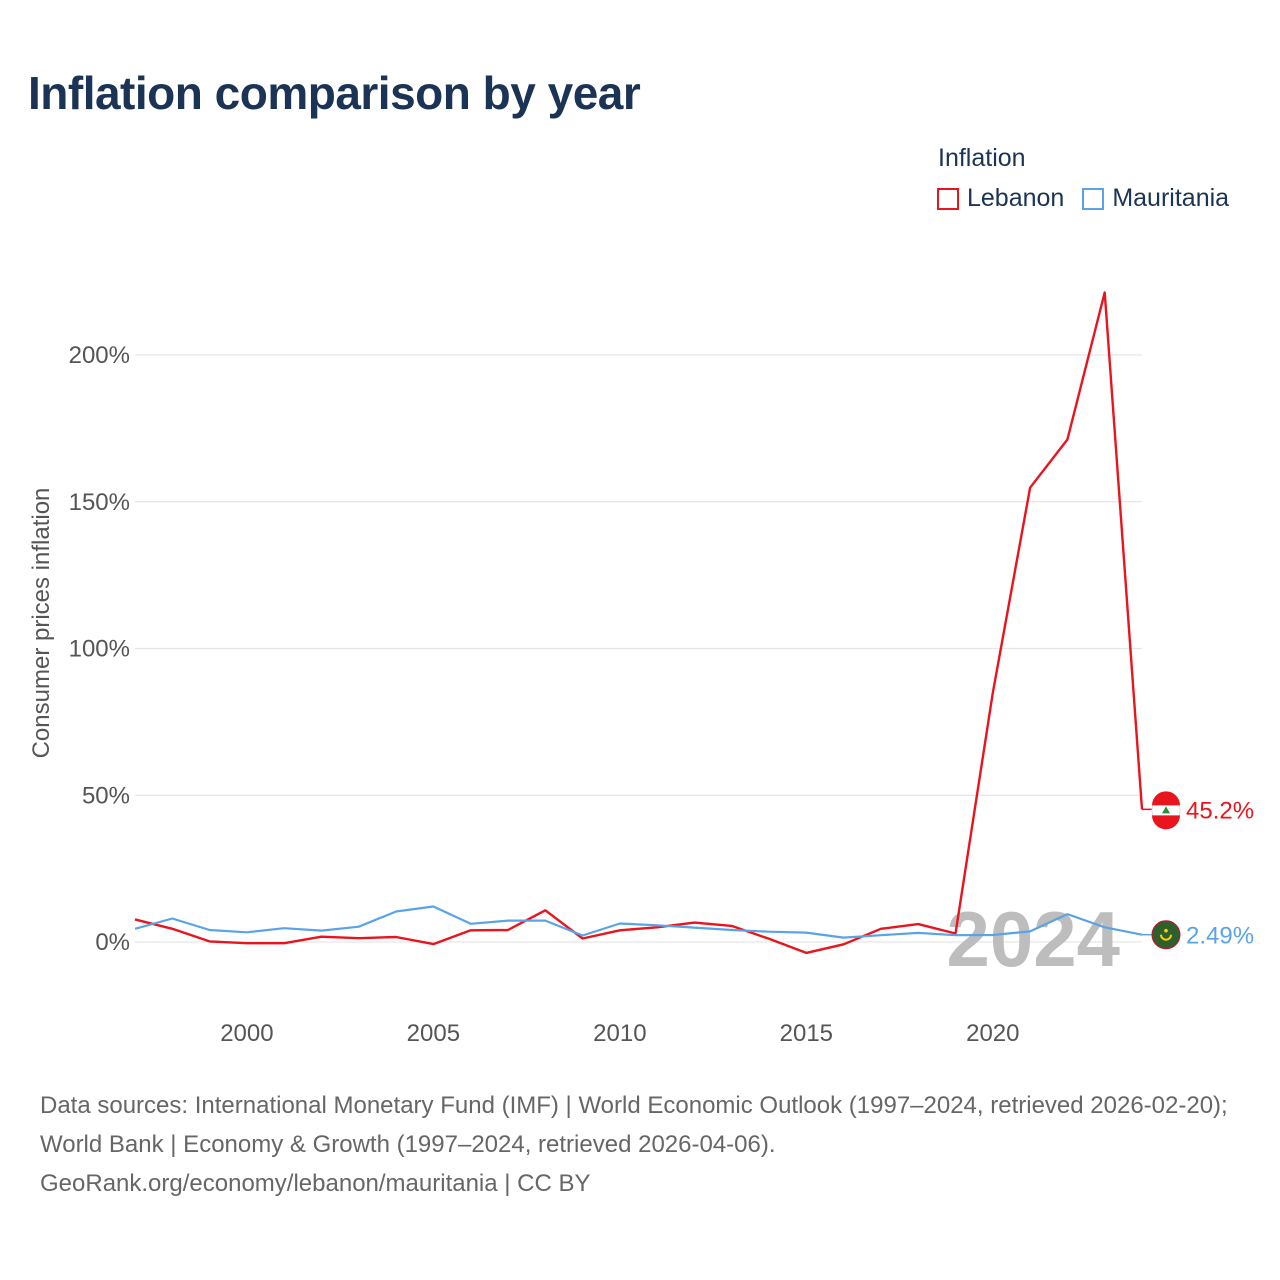  What do you see at coordinates (99, 355) in the screenshot?
I see `y-tick-label-200: 200%` at bounding box center [99, 355].